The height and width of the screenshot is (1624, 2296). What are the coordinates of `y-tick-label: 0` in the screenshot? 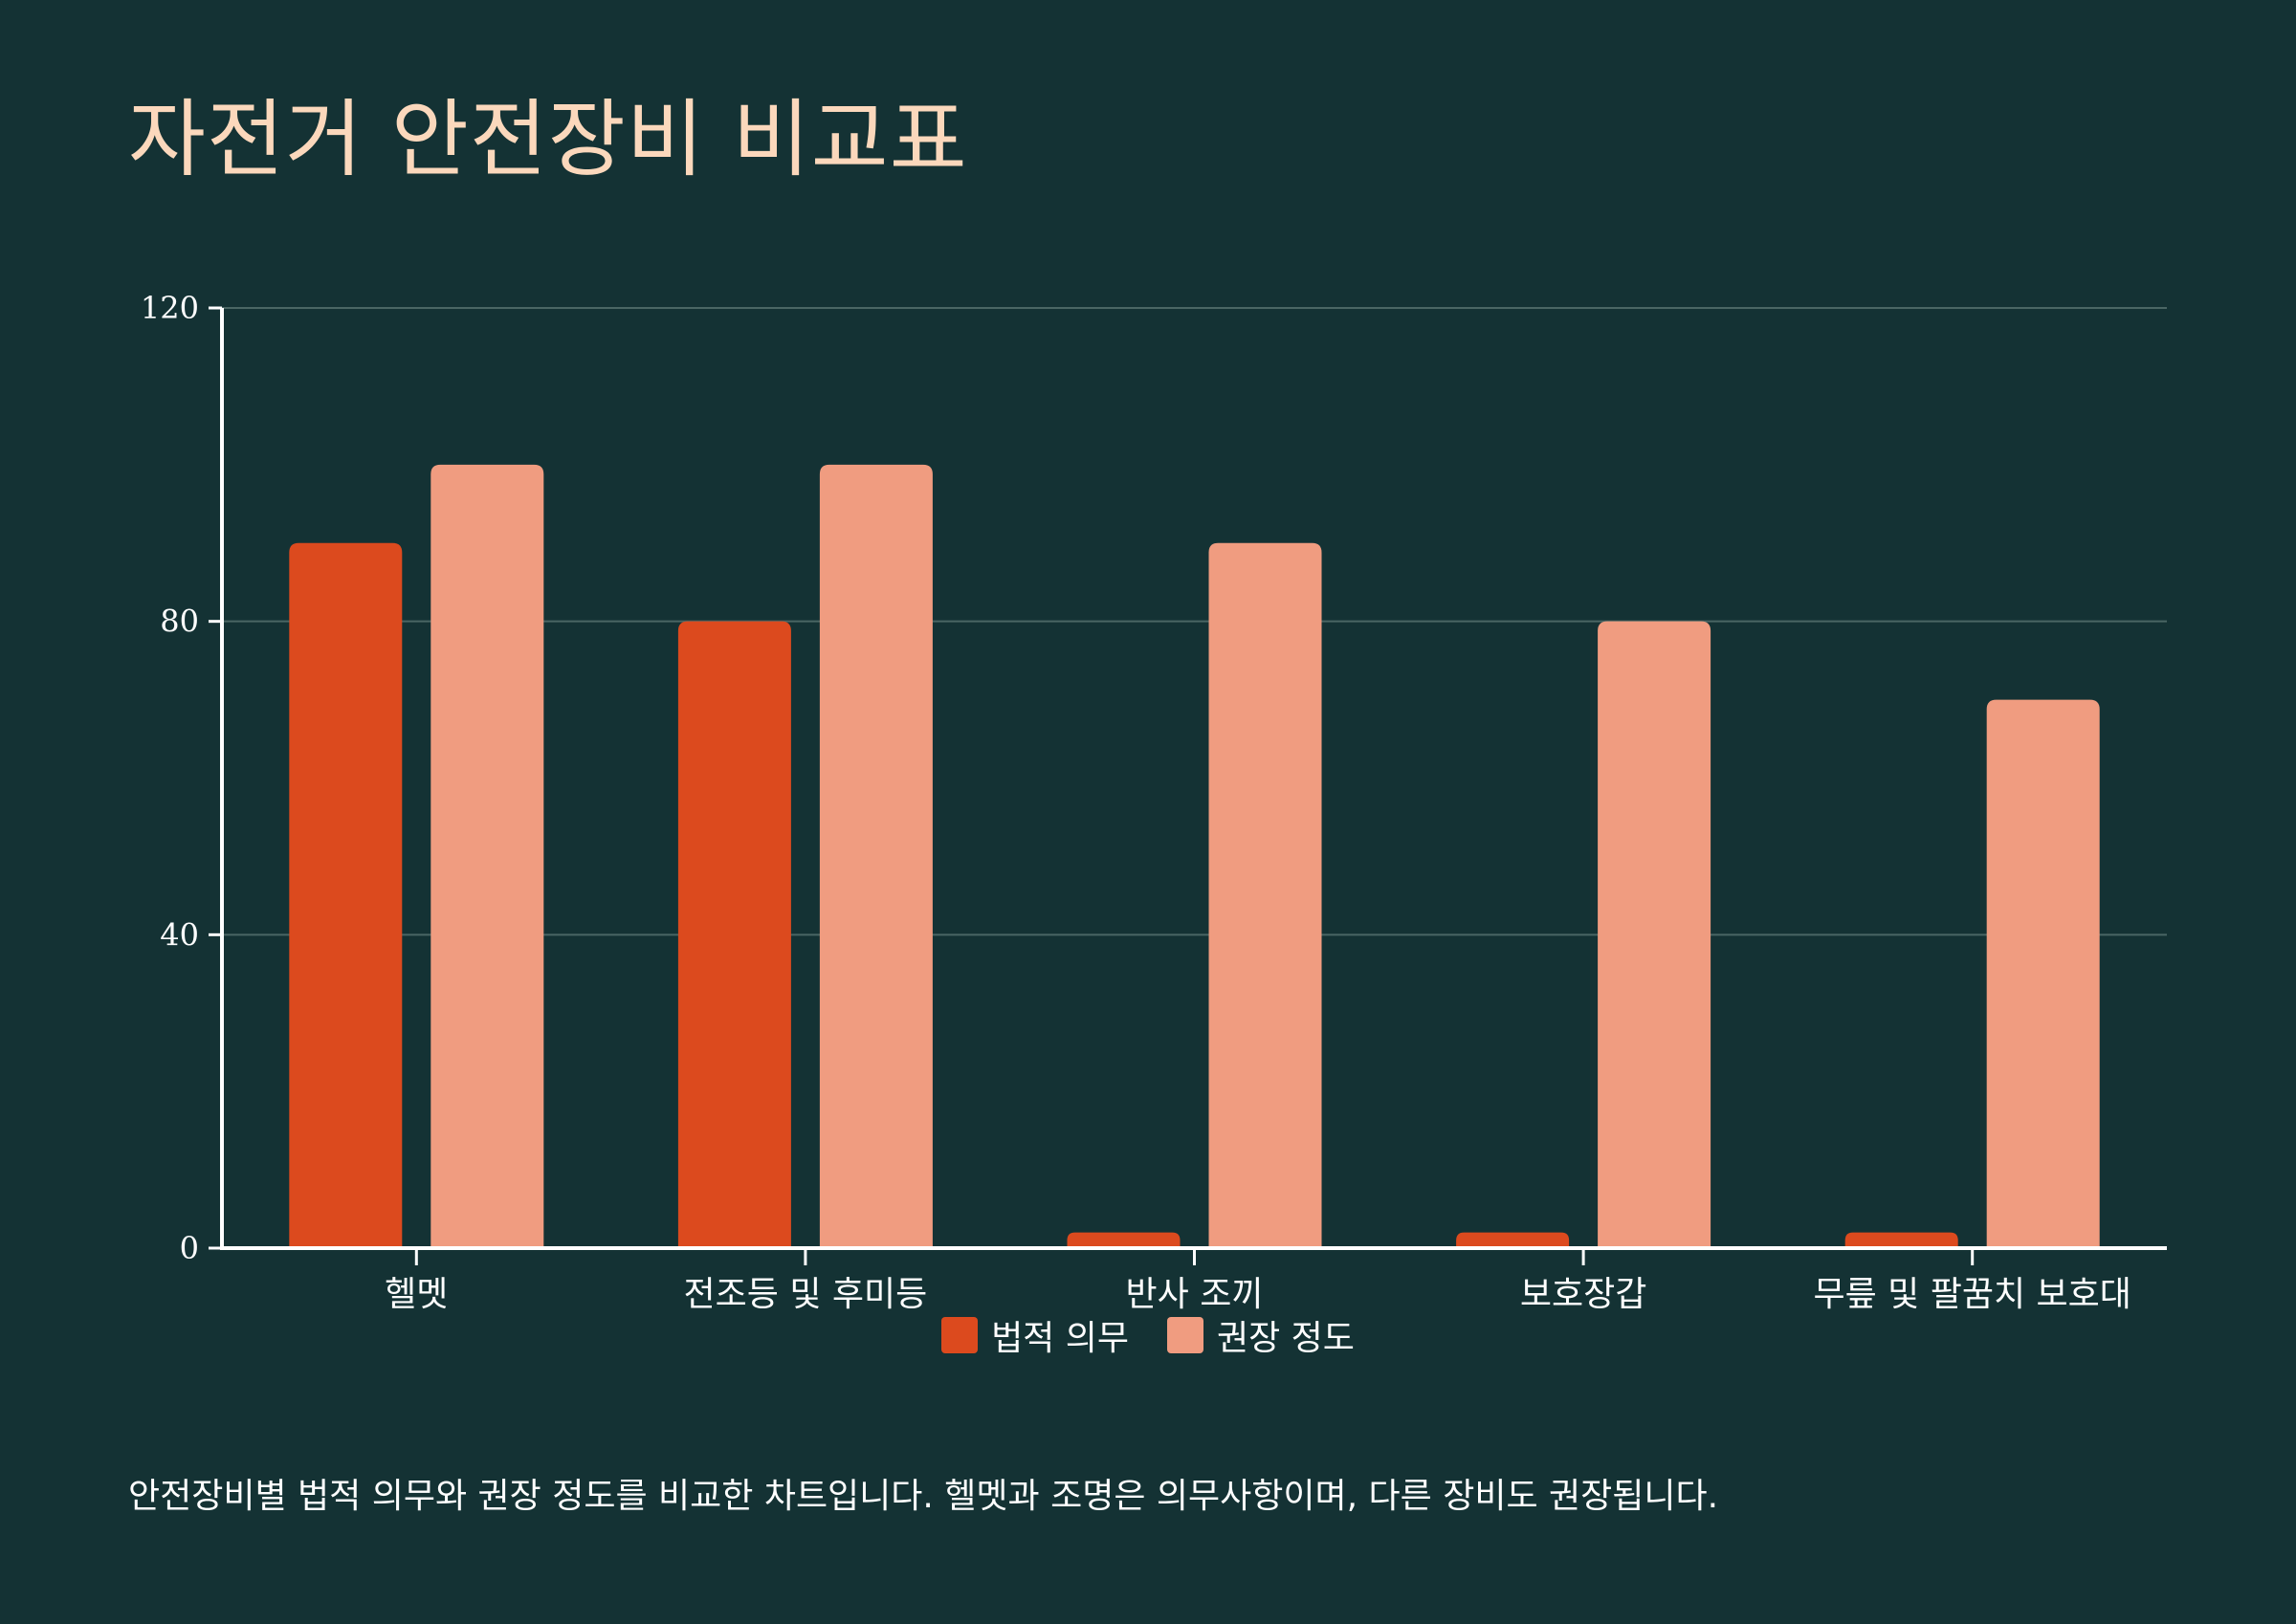 It's located at (189, 1248).